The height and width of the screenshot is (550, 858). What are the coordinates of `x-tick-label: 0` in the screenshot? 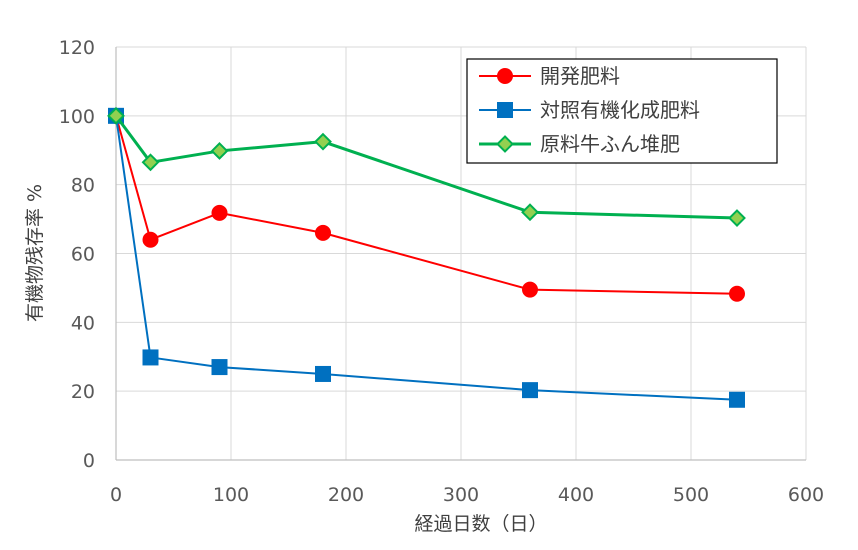 It's located at (116, 495).